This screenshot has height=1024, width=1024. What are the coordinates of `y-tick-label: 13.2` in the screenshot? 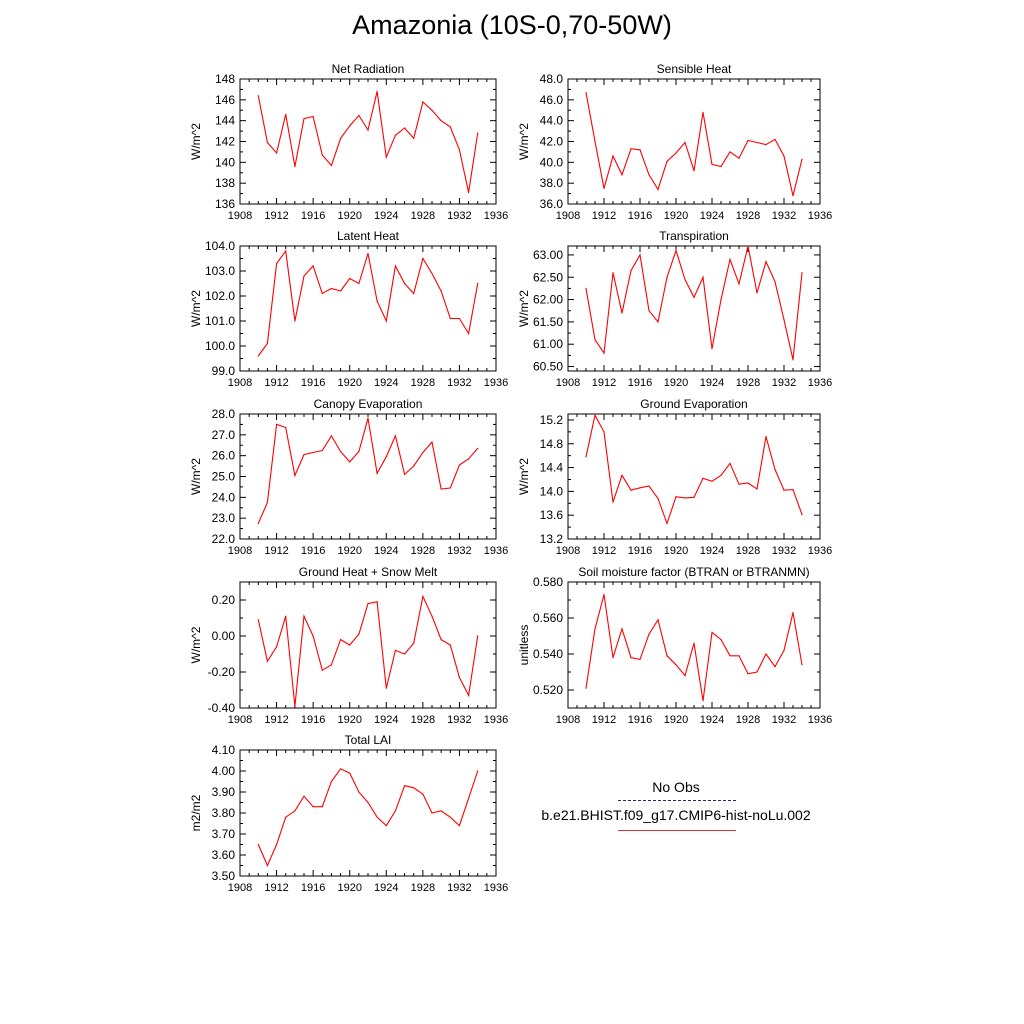 It's located at (552, 539).